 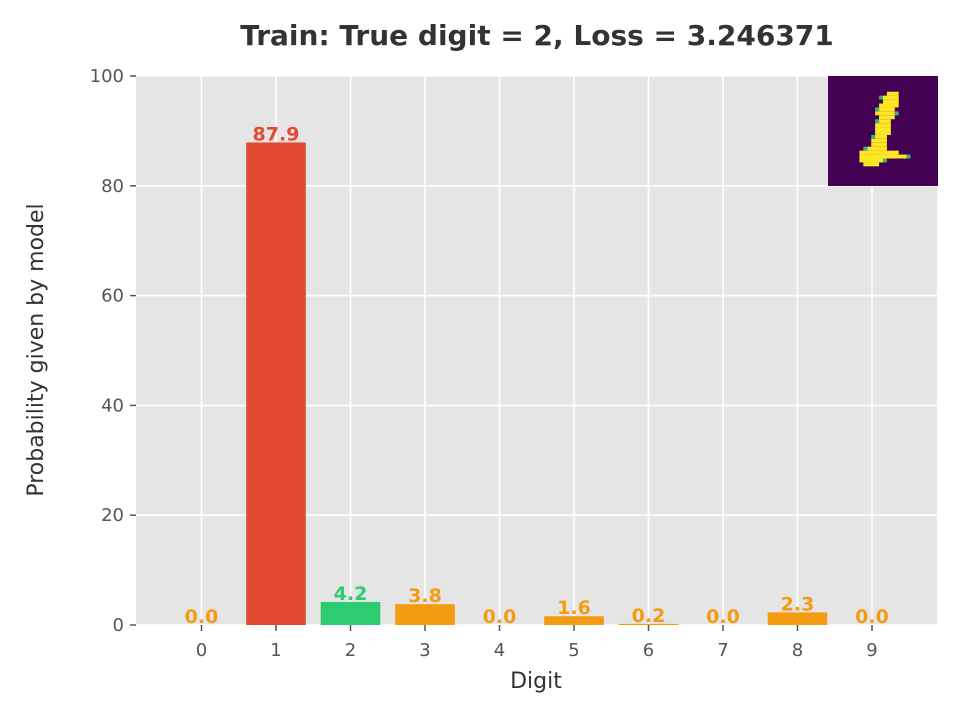 I want to click on y-tick-label: 0, so click(x=118, y=625).